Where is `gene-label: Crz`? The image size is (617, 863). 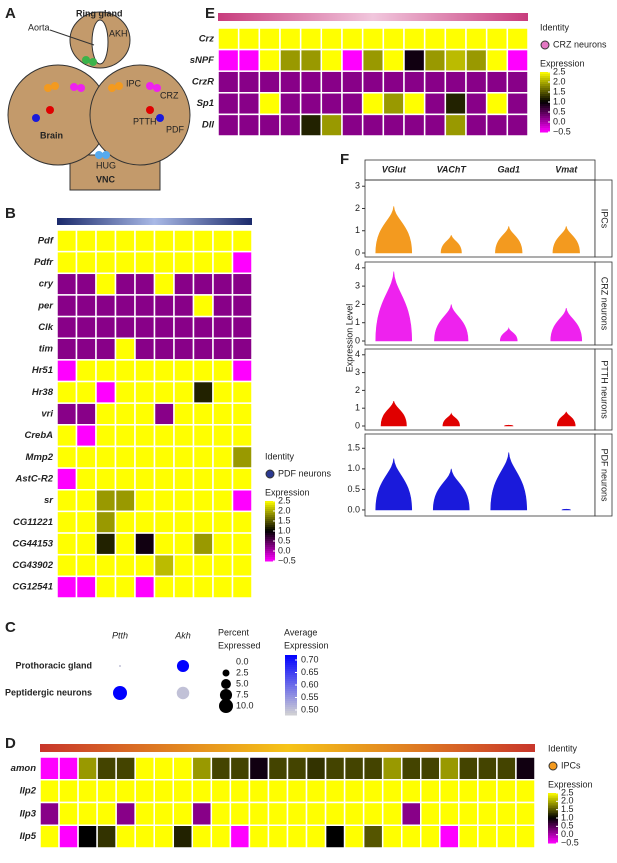 gene-label: Crz is located at coordinates (207, 38).